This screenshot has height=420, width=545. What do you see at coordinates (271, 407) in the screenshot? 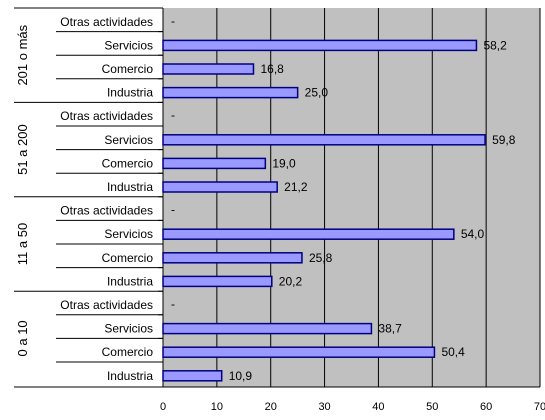
I see `x-tick-label: 20` at bounding box center [271, 407].